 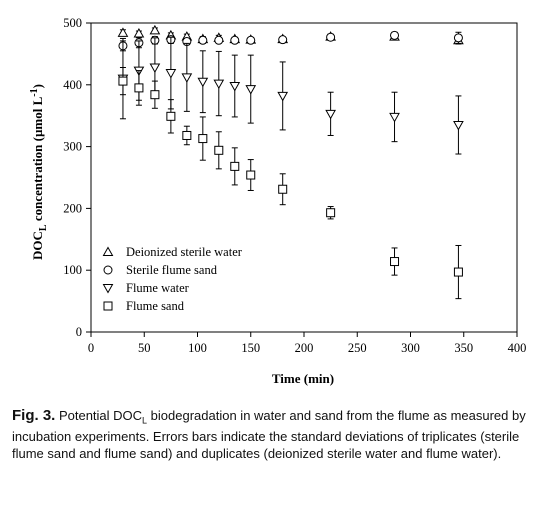 What do you see at coordinates (43, 227) in the screenshot?
I see `ylabel-sub: L` at bounding box center [43, 227].